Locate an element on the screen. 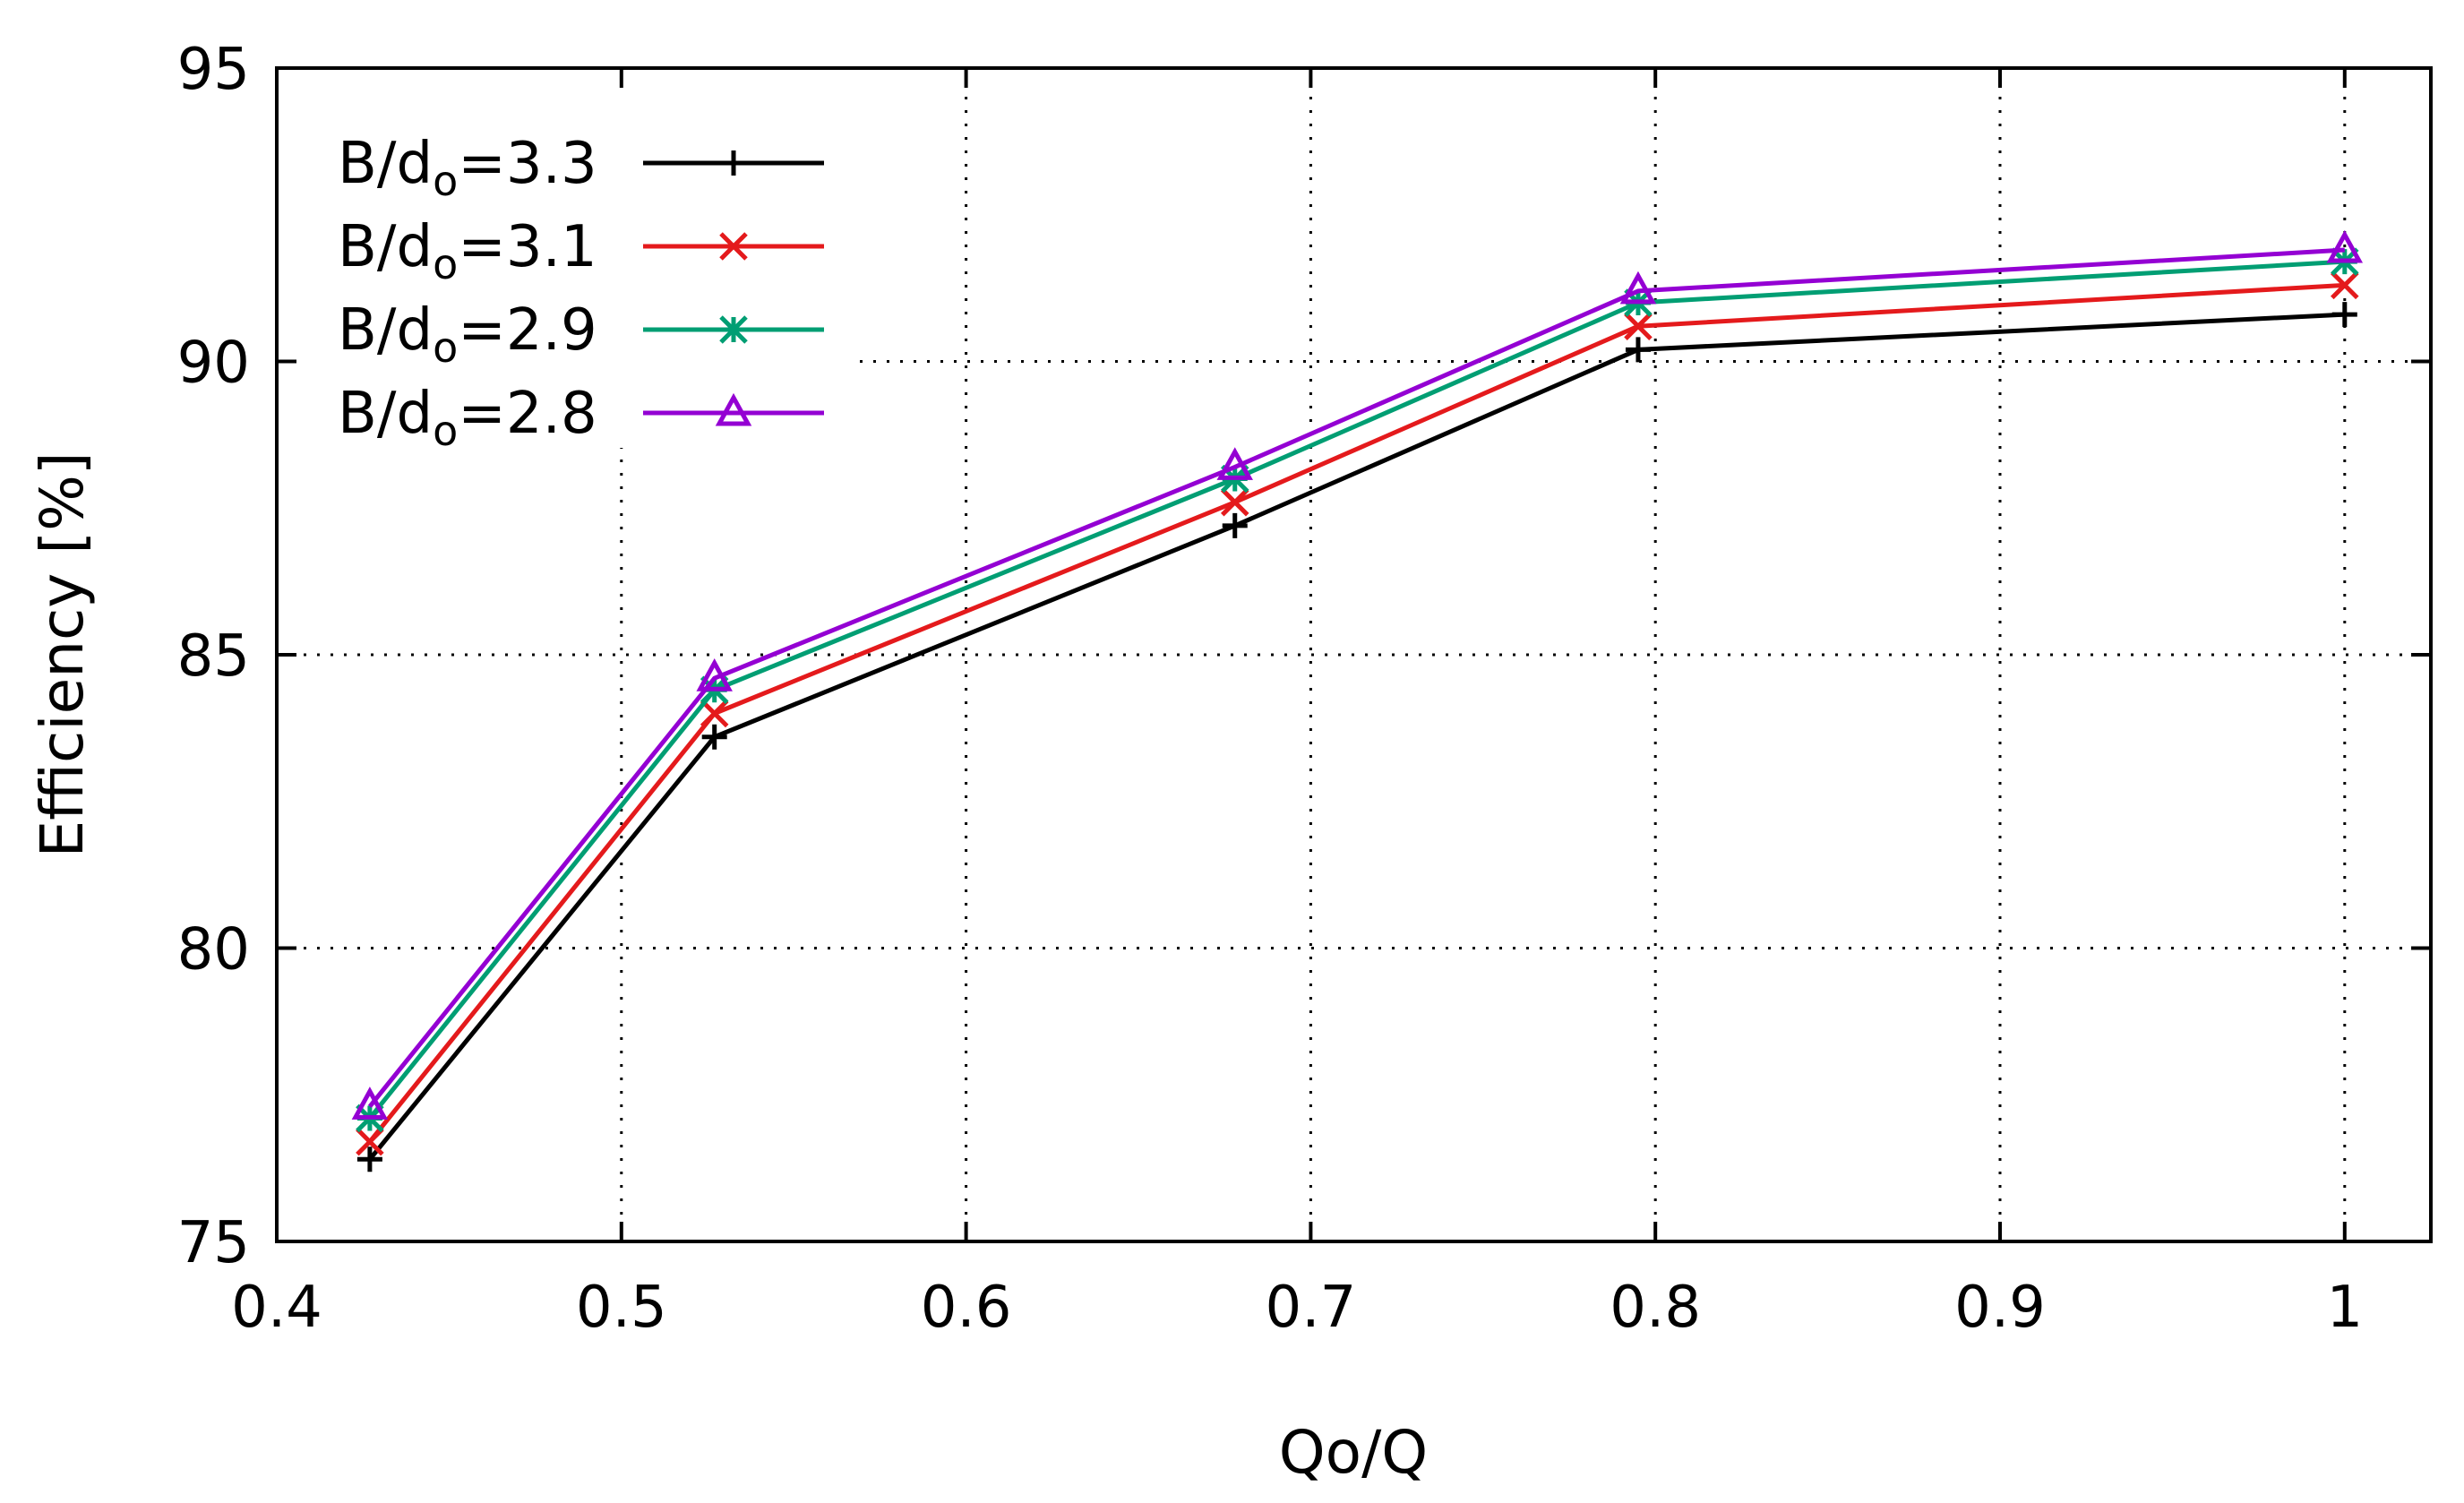  legend-entry: B/do=2.9 is located at coordinates (581, 334).